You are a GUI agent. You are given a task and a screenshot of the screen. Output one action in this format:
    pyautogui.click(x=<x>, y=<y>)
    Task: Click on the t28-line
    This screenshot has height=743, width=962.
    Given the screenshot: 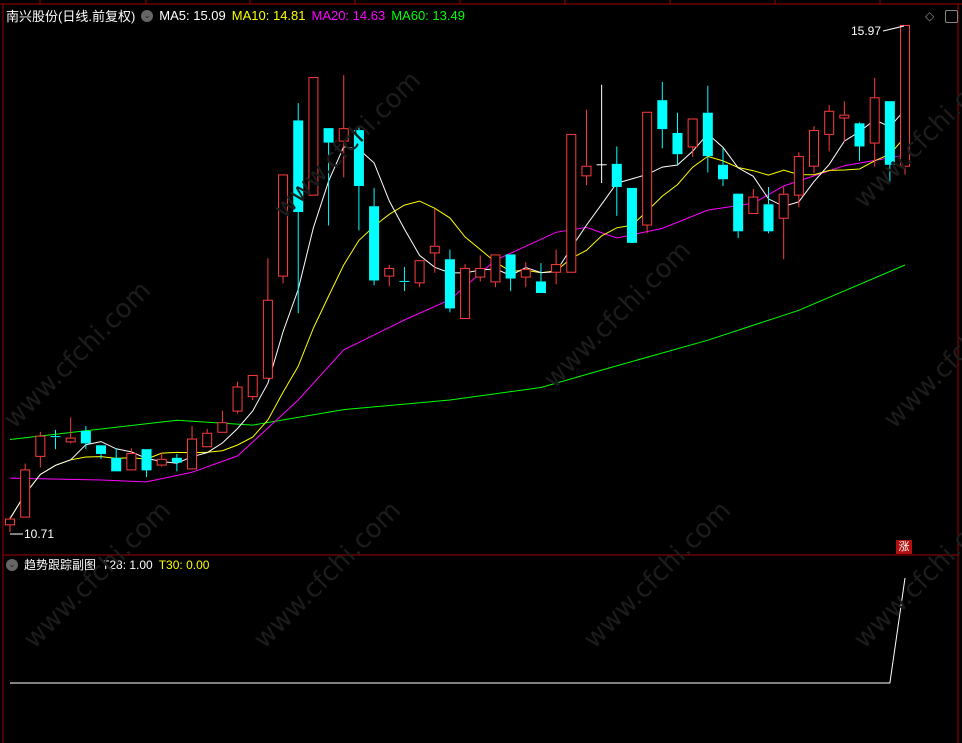 What is the action you would take?
    pyautogui.click(x=458, y=630)
    